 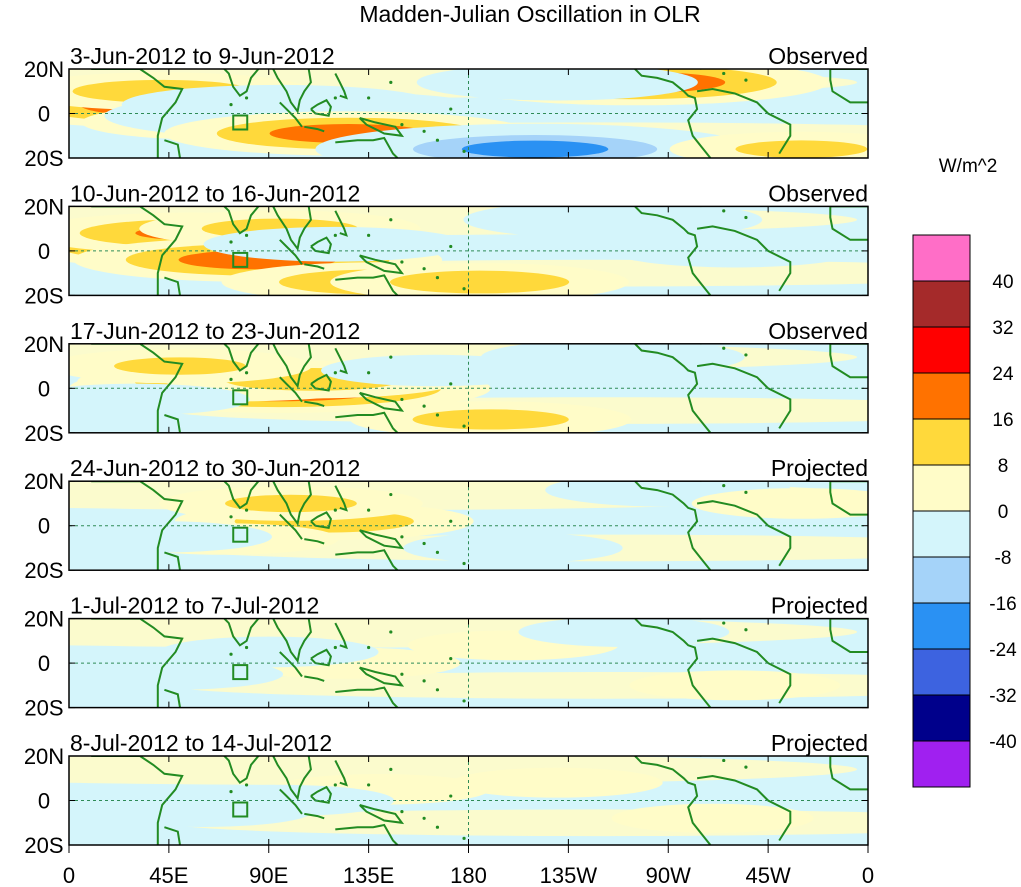 I want to click on anomaly-field, so click(x=468, y=388).